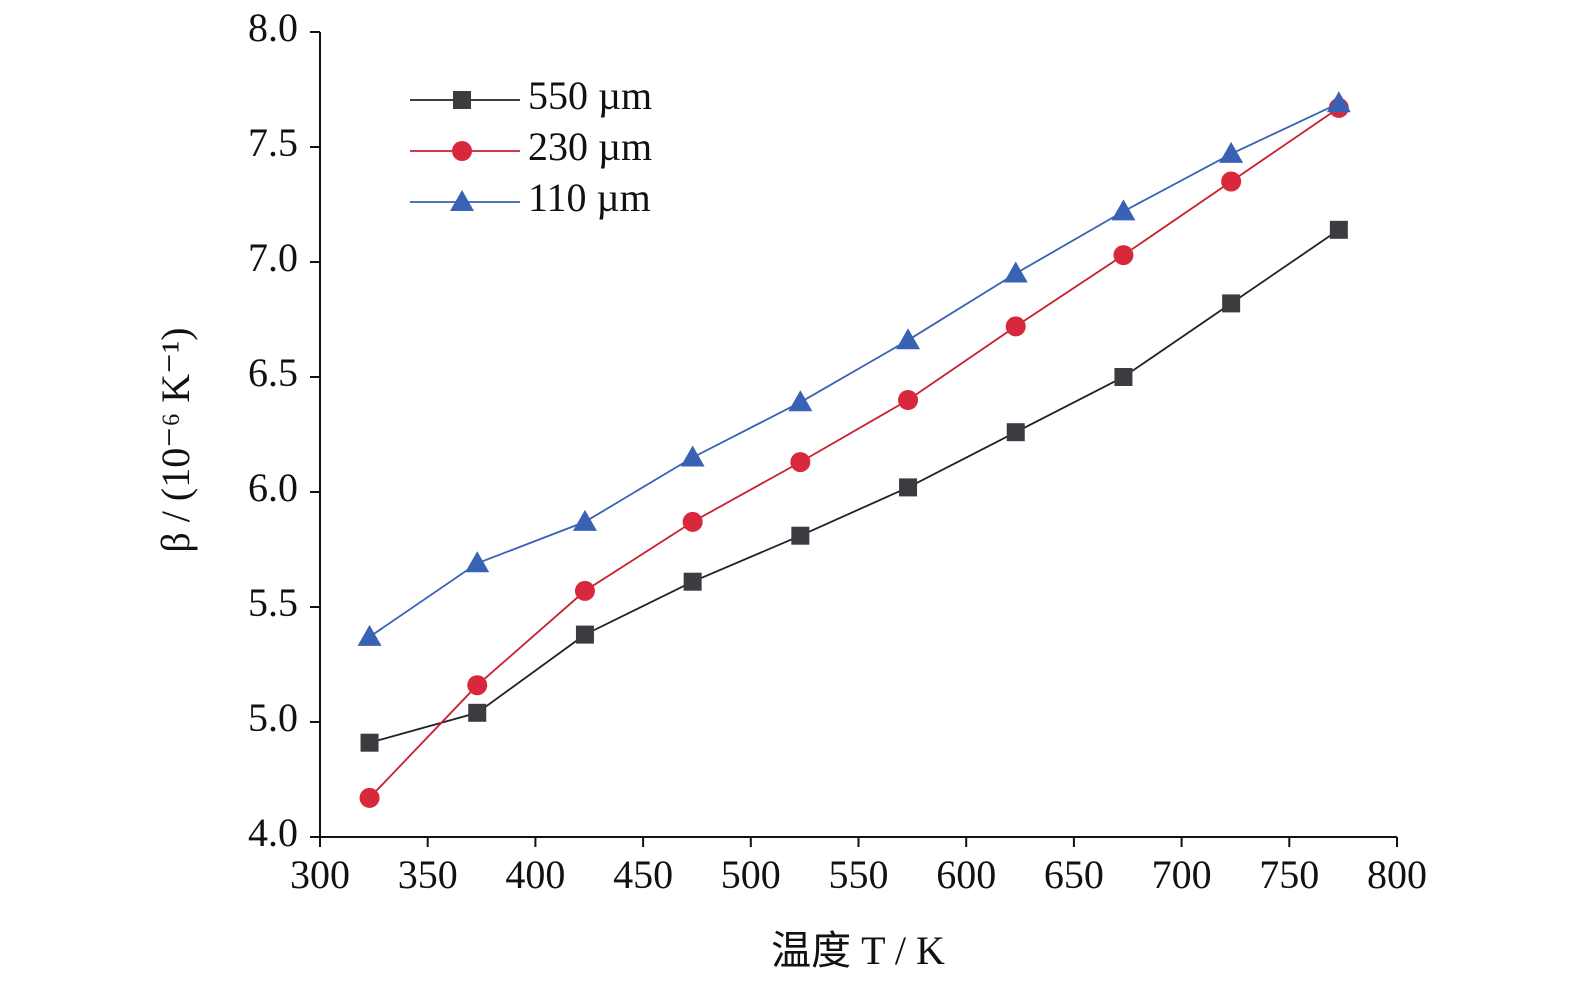 Image resolution: width=1575 pixels, height=994 pixels. What do you see at coordinates (859, 874) in the screenshot?
I see `x-tick-label: 550` at bounding box center [859, 874].